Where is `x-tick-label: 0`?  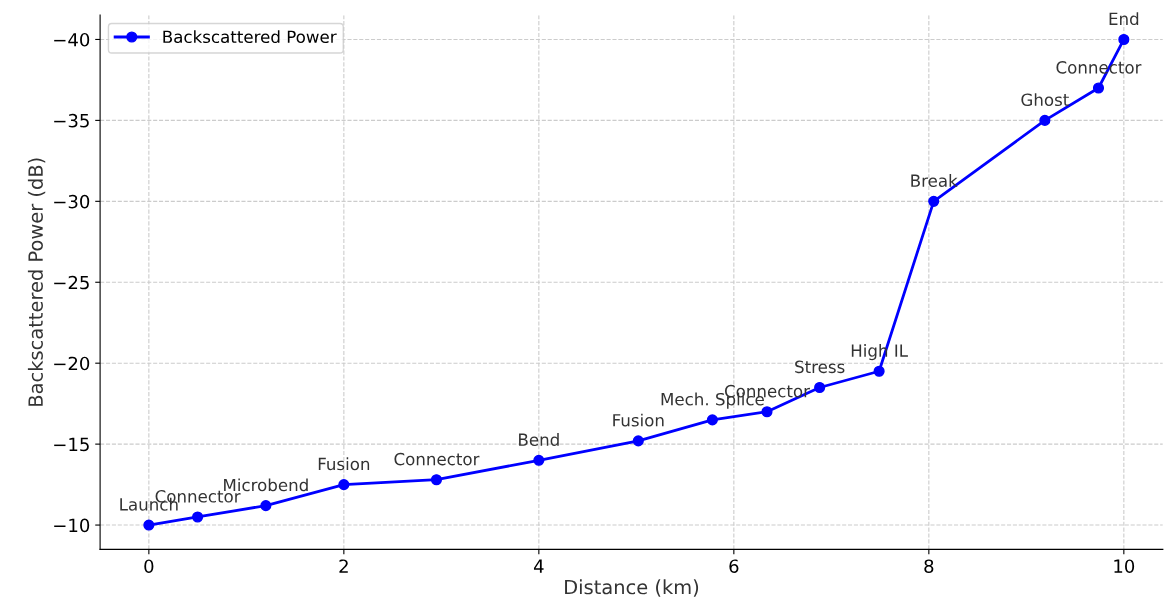 x-tick-label: 0 is located at coordinates (149, 566).